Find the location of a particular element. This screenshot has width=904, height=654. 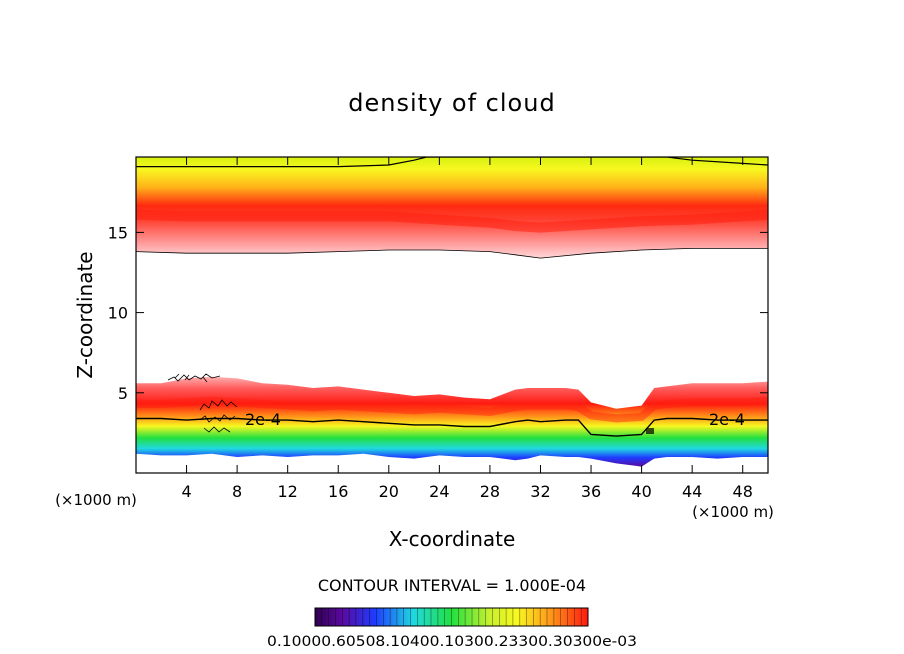

noise-blob is located at coordinates (650, 431).